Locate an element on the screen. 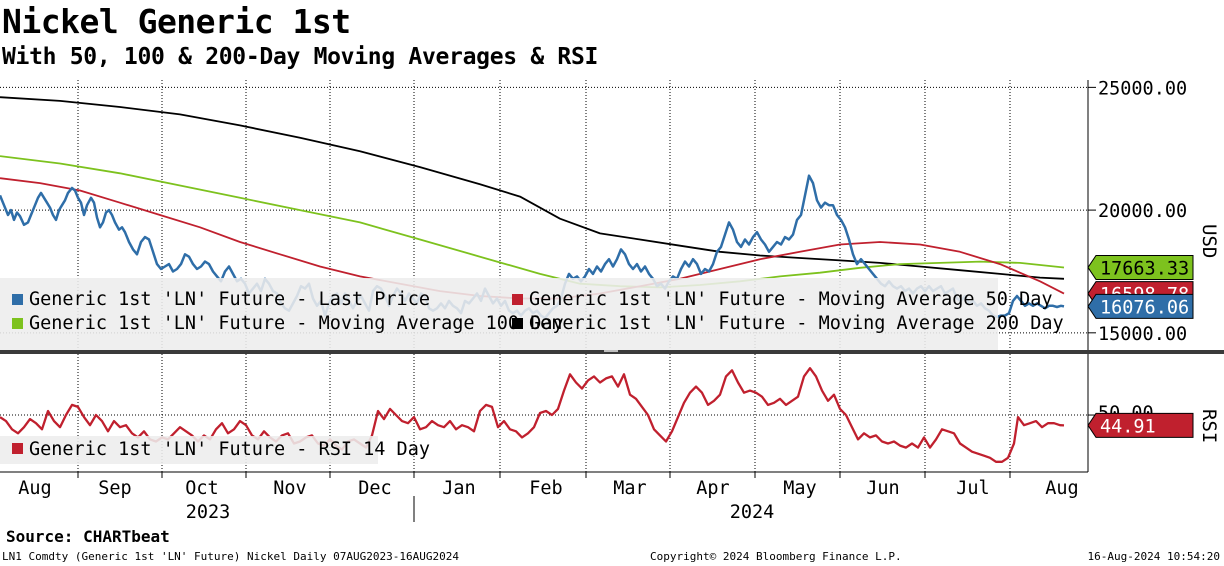  panel-divider-handle is located at coordinates (611, 351).